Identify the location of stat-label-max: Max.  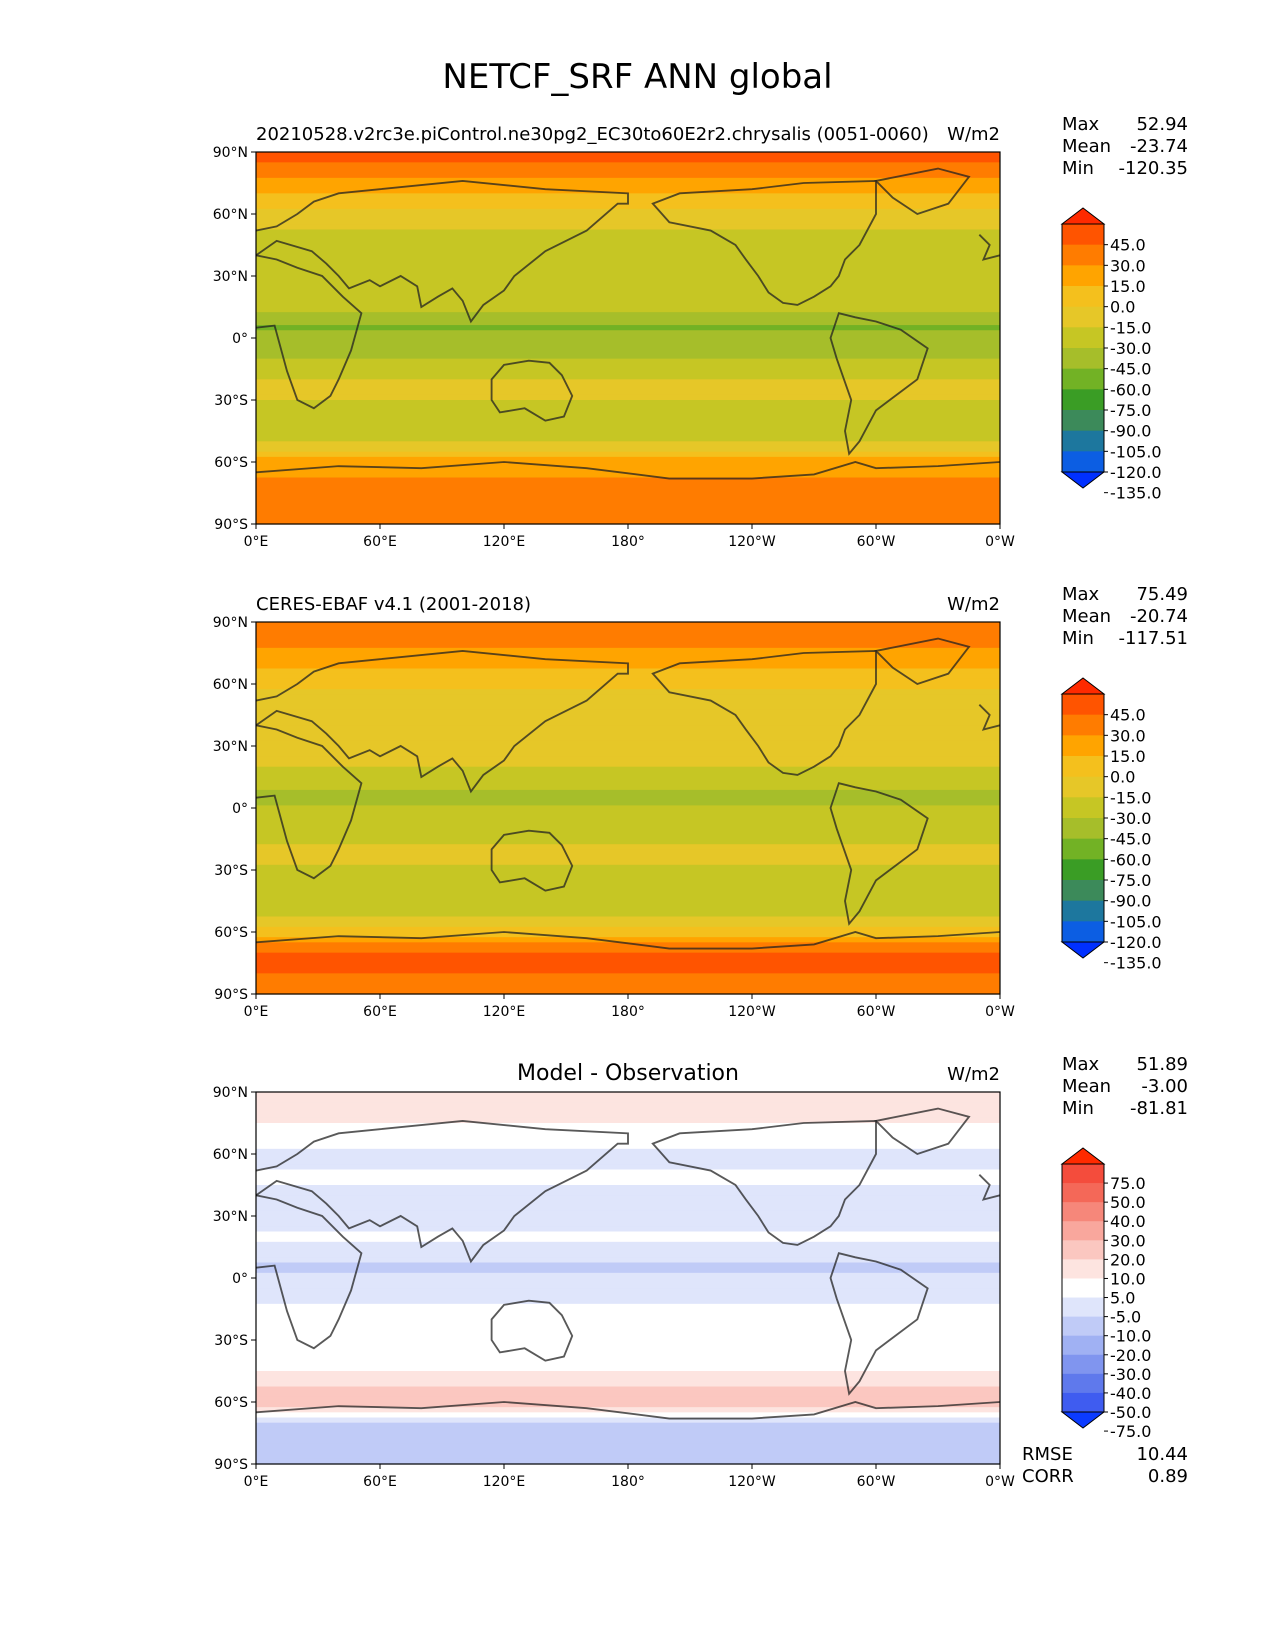
(1081, 1064).